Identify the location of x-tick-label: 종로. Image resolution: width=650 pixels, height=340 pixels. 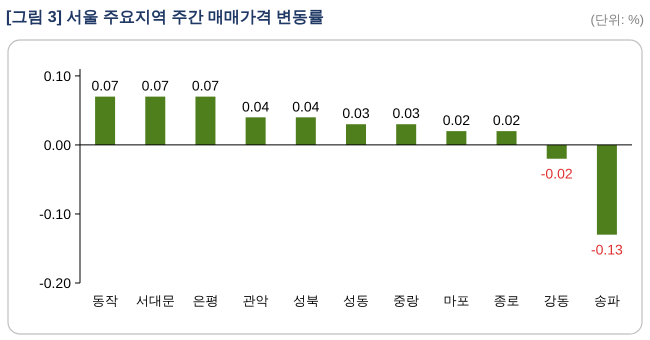
(507, 300).